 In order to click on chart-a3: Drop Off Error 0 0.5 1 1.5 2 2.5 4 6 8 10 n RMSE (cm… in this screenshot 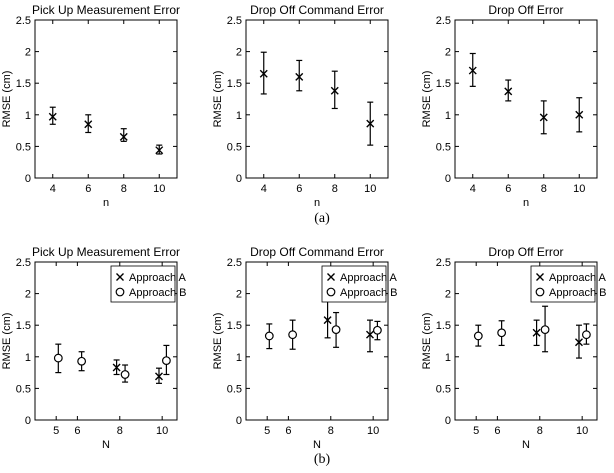, I will do `click(509, 106)`.